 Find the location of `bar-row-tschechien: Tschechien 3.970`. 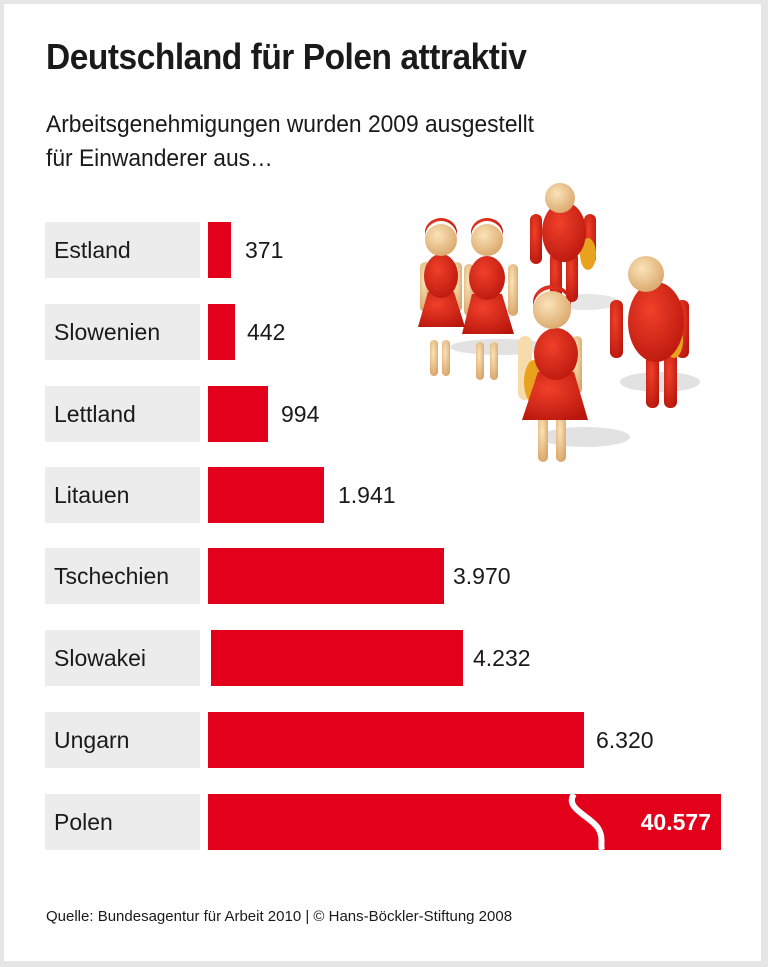

bar-row-tschechien: Tschechien 3.970 is located at coordinates (384, 576).